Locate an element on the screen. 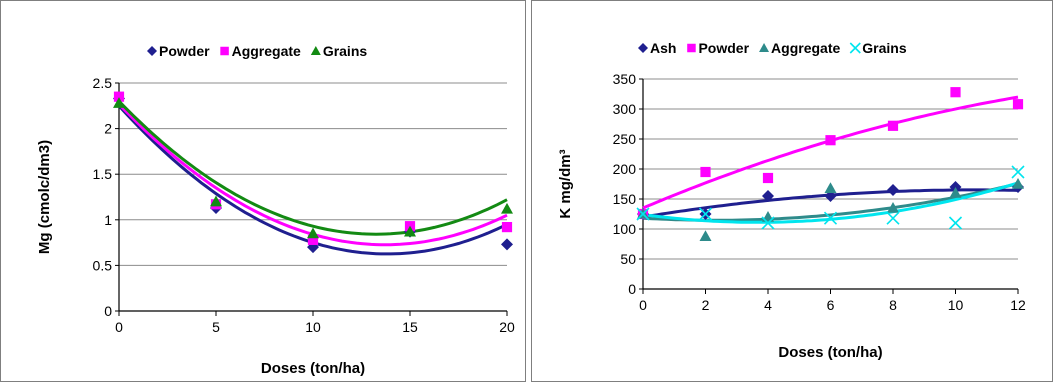  mg-legend-item-powder: Powder is located at coordinates (178, 51).